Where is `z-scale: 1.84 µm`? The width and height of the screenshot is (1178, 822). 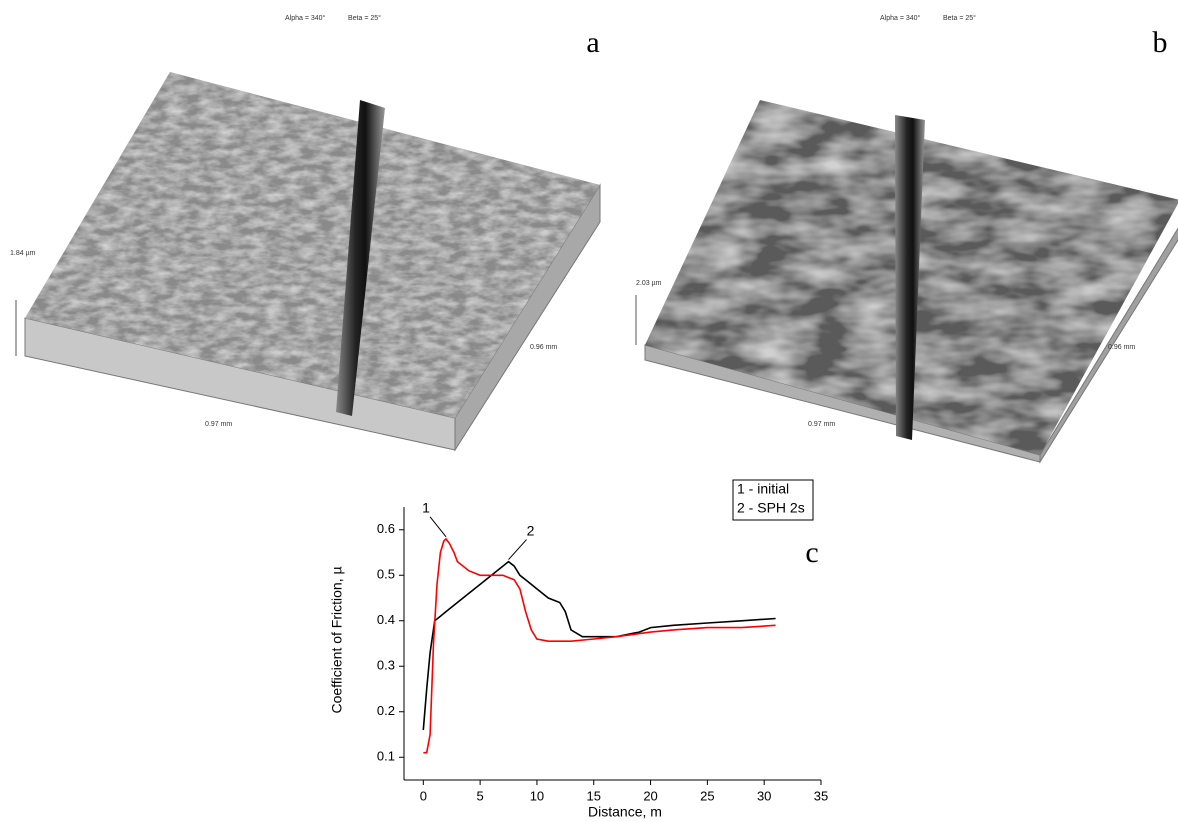
z-scale: 1.84 µm is located at coordinates (23, 253).